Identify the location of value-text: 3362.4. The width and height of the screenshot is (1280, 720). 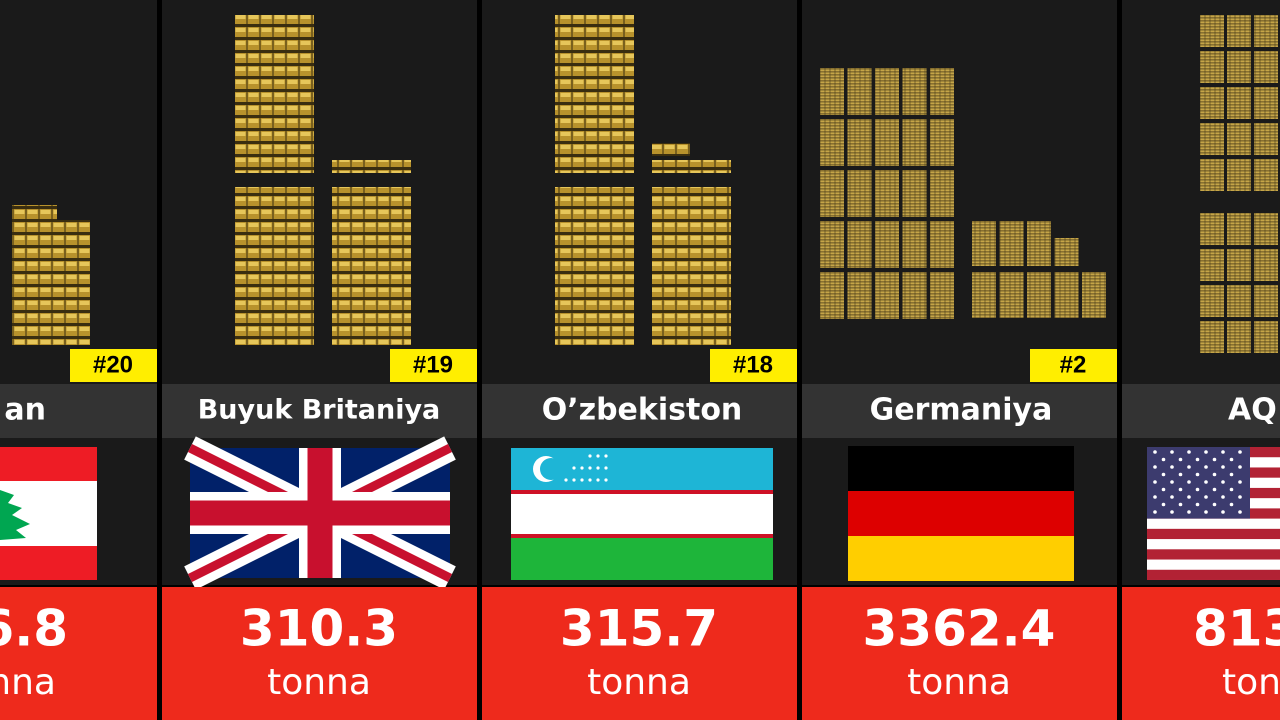
(959, 629).